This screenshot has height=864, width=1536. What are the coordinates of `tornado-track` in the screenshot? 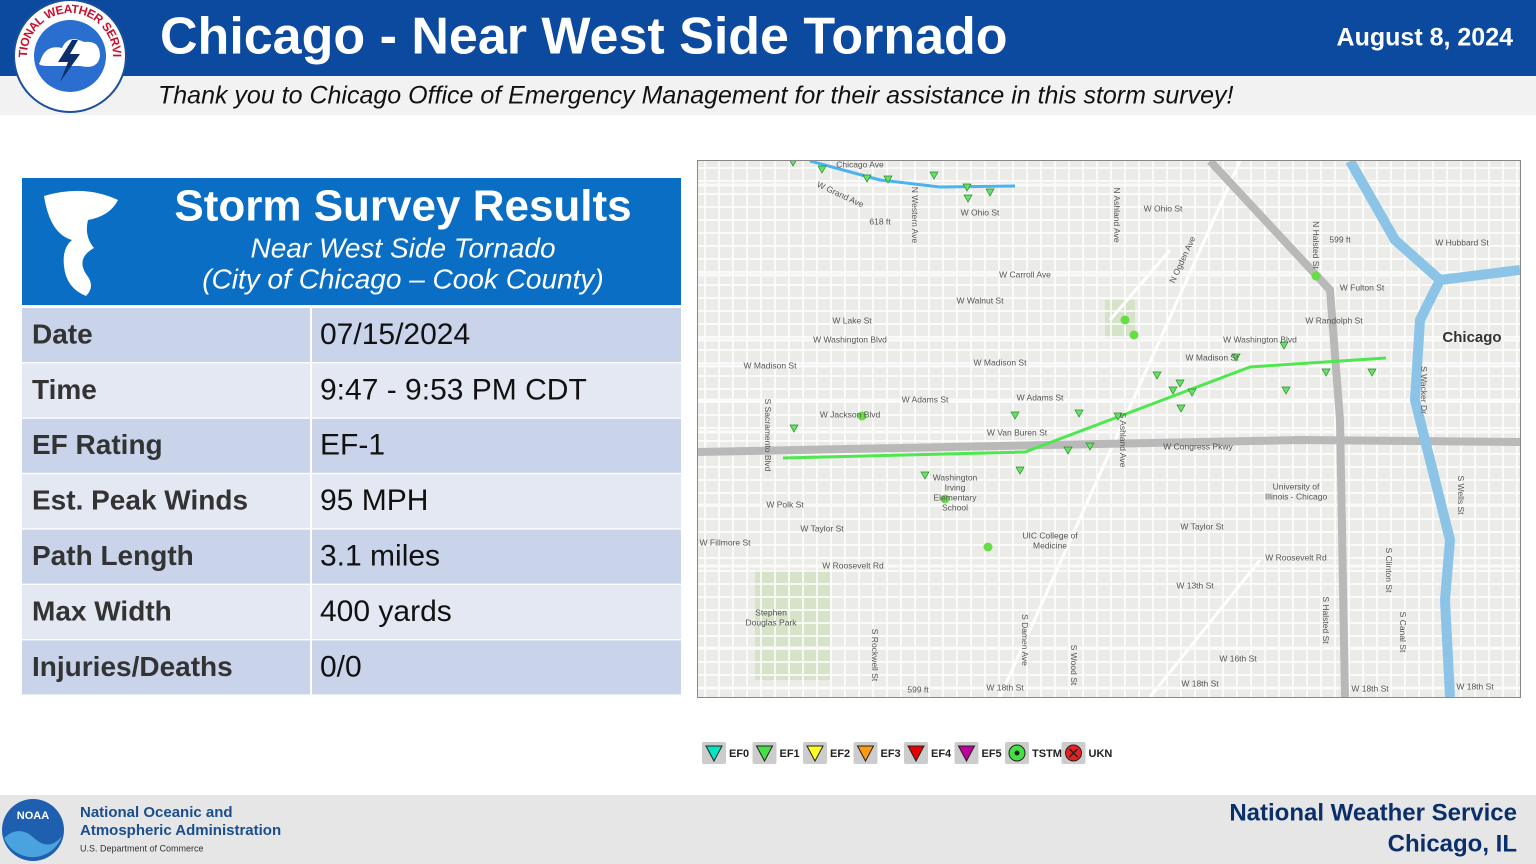 It's located at (1084, 408).